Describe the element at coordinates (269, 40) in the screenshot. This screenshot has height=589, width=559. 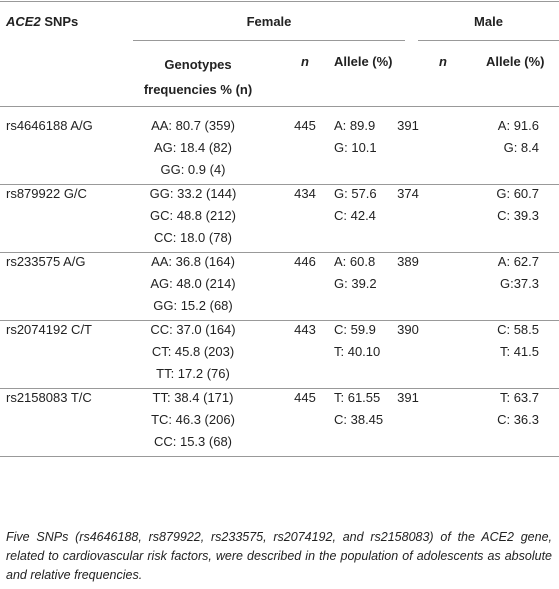
I see `female-rule` at that location.